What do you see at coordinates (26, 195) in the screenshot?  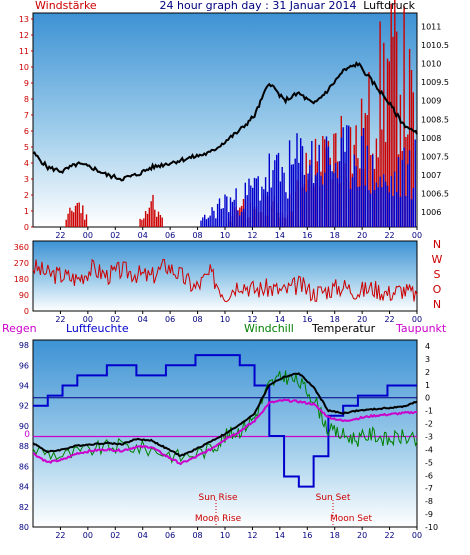 I see `wind-y-tick-label: 2` at bounding box center [26, 195].